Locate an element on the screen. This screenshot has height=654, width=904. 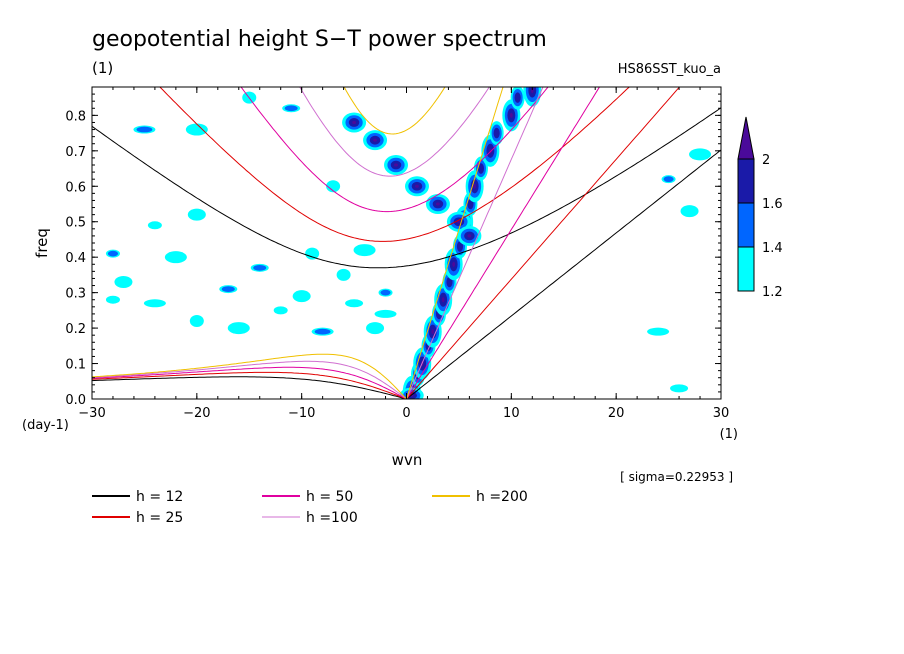
y-tick-label: 0.8 is located at coordinates (75, 116).